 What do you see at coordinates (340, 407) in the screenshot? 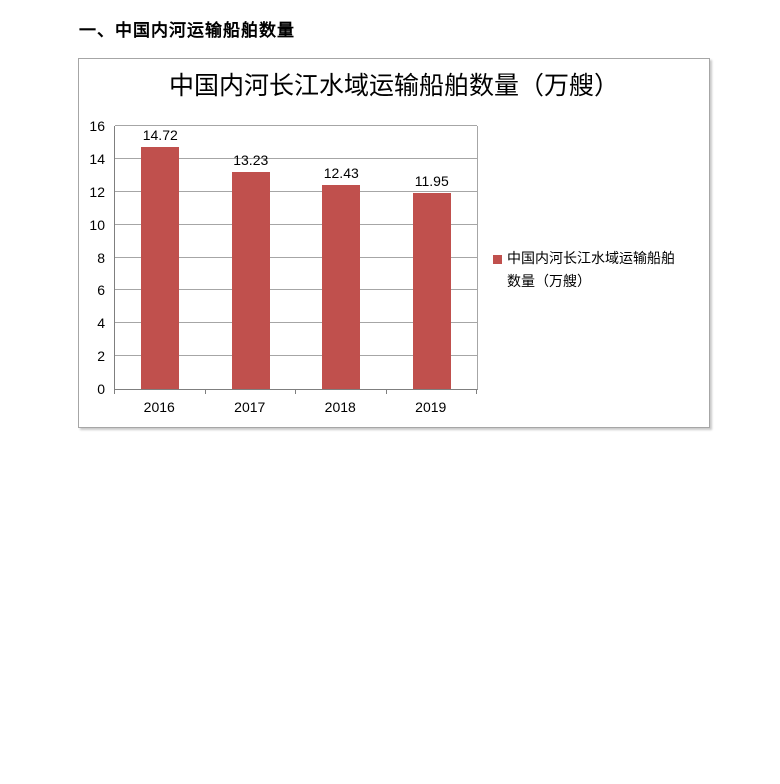
I see `x-tick-label-2018: 2018` at bounding box center [340, 407].